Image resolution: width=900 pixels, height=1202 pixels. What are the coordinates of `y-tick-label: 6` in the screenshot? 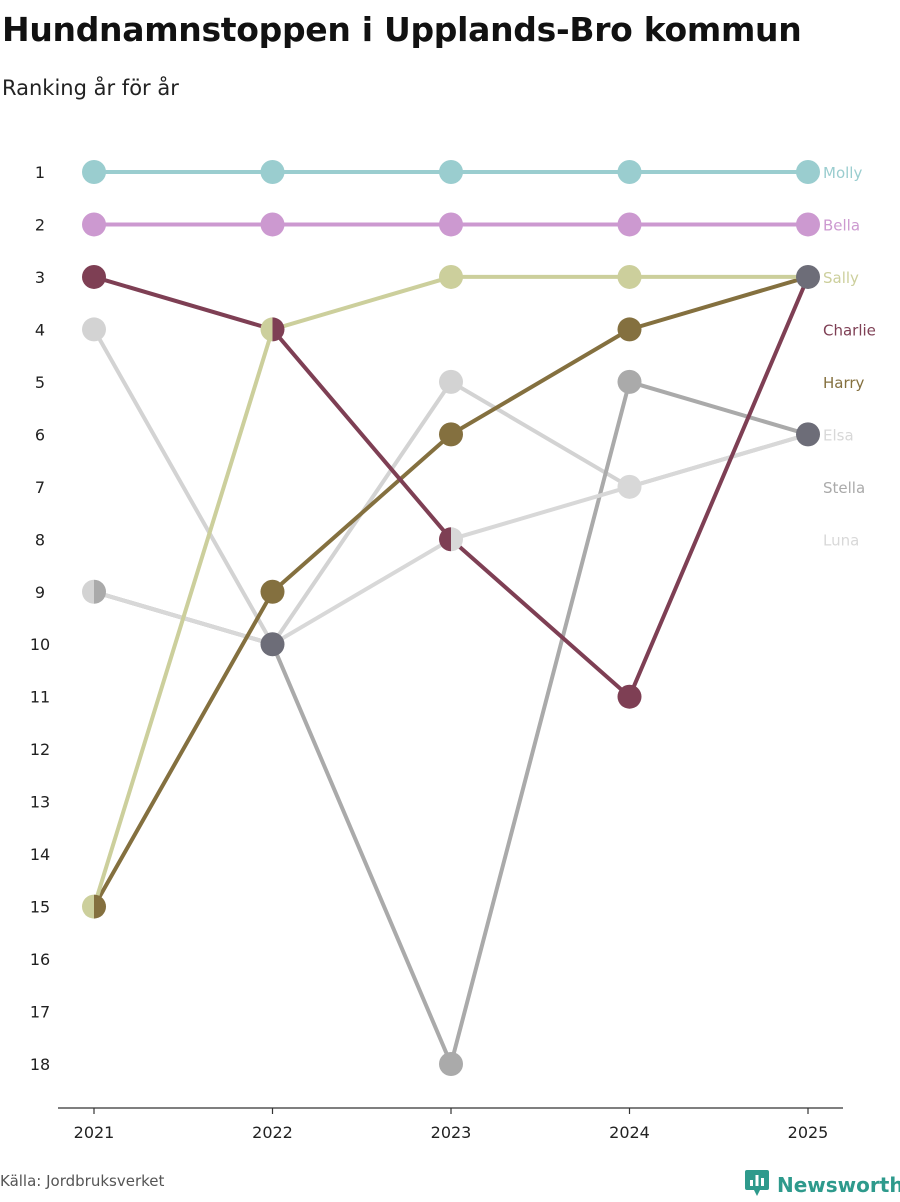 It's located at (40, 434).